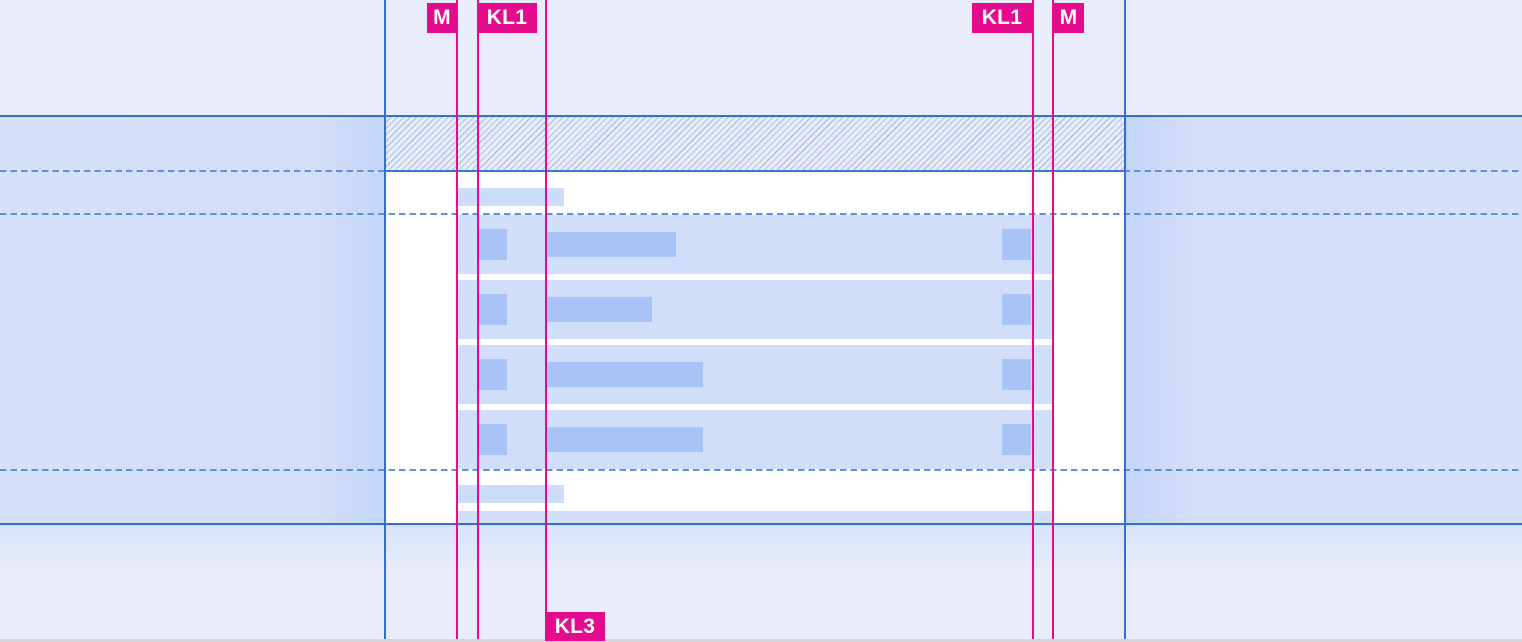 Image resolution: width=1522 pixels, height=642 pixels. What do you see at coordinates (754, 517) in the screenshot?
I see `clipped-row-placeholder` at bounding box center [754, 517].